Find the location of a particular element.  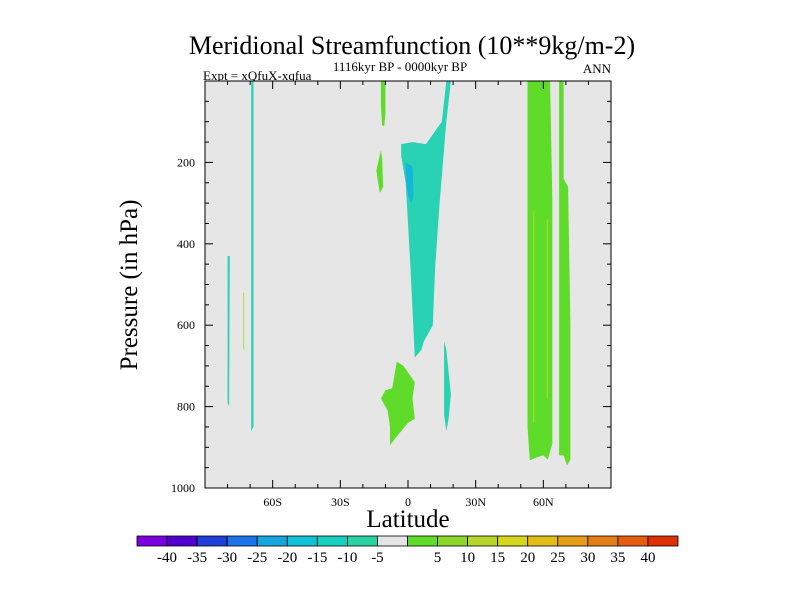

y-axis-label: Pressure (in hPa) is located at coordinates (129, 285).